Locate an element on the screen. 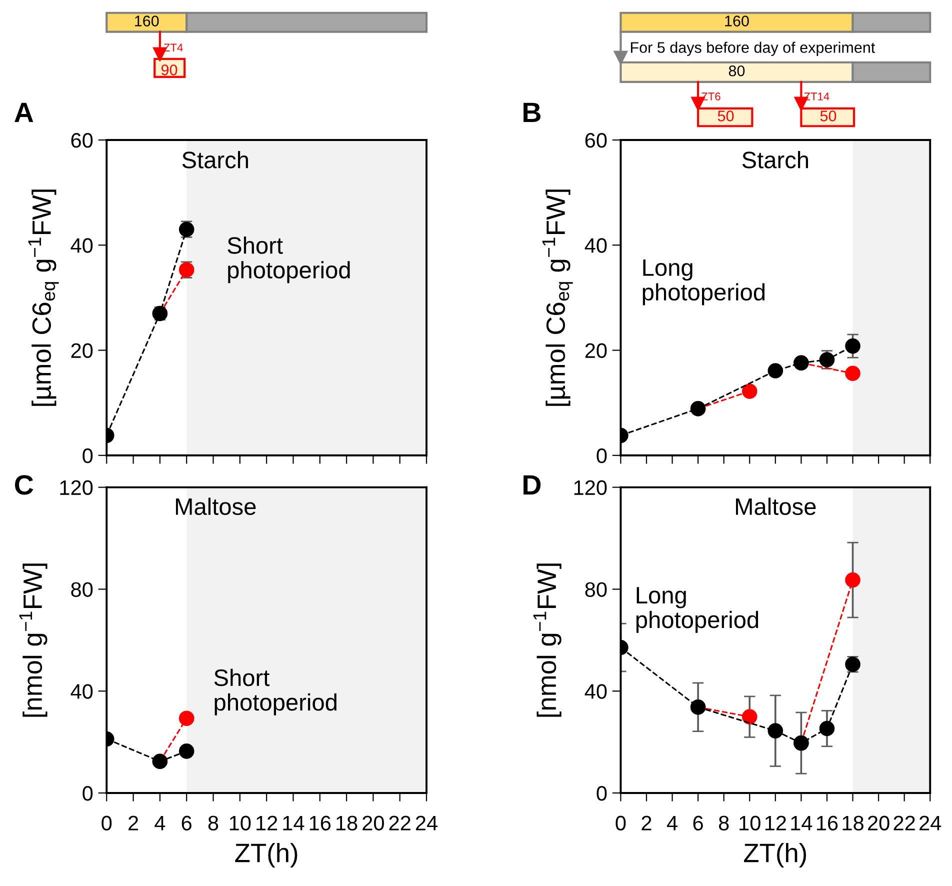 The height and width of the screenshot is (886, 952). text: C is located at coordinates (24, 485).